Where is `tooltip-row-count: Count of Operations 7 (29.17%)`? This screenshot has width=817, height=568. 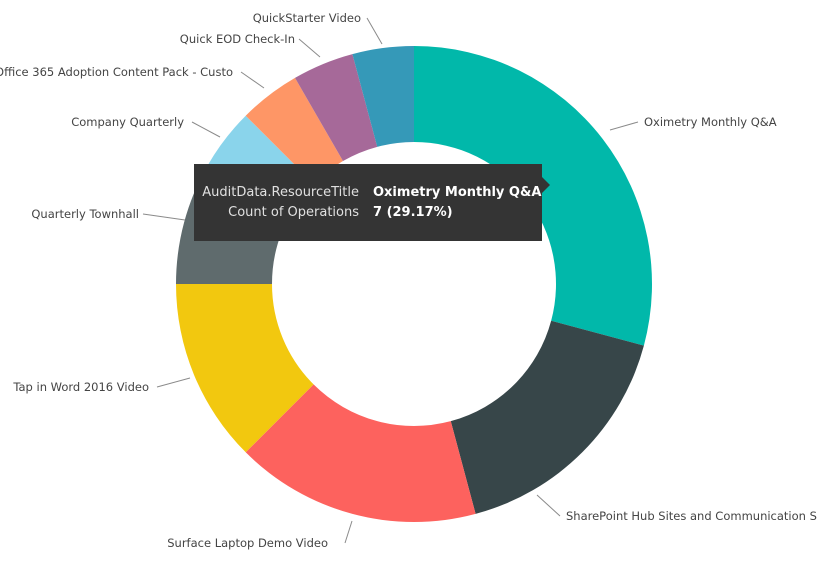
tooltip-row-count: Count of Operations 7 (29.17%) is located at coordinates (368, 213).